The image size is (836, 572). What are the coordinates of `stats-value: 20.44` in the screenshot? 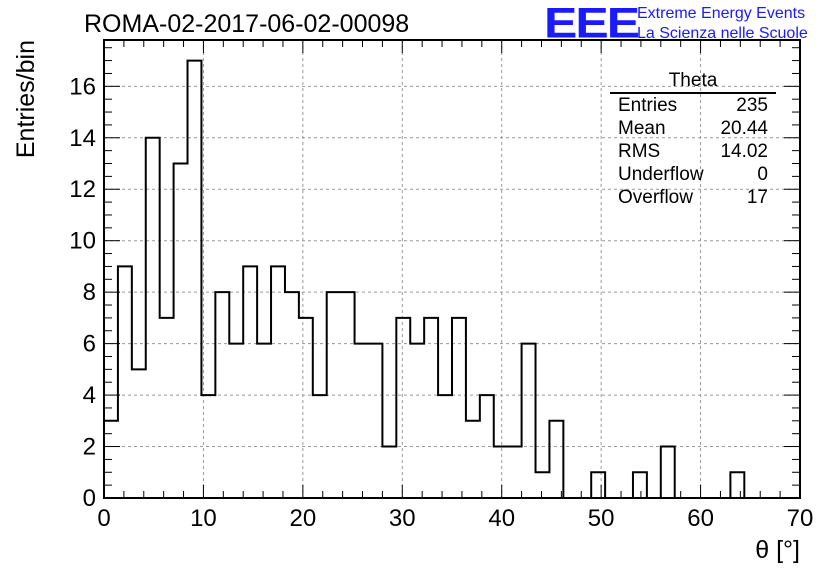 It's located at (744, 128).